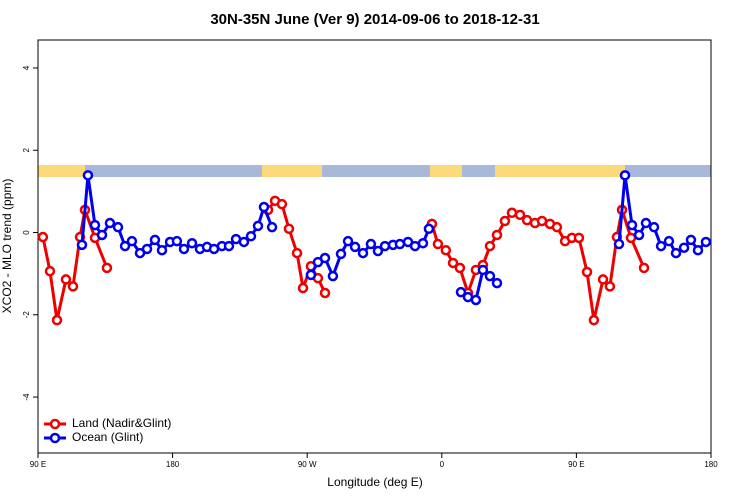 This screenshot has width=750, height=500. Describe the element at coordinates (26, 397) in the screenshot. I see `y-tick-label: -4` at that location.